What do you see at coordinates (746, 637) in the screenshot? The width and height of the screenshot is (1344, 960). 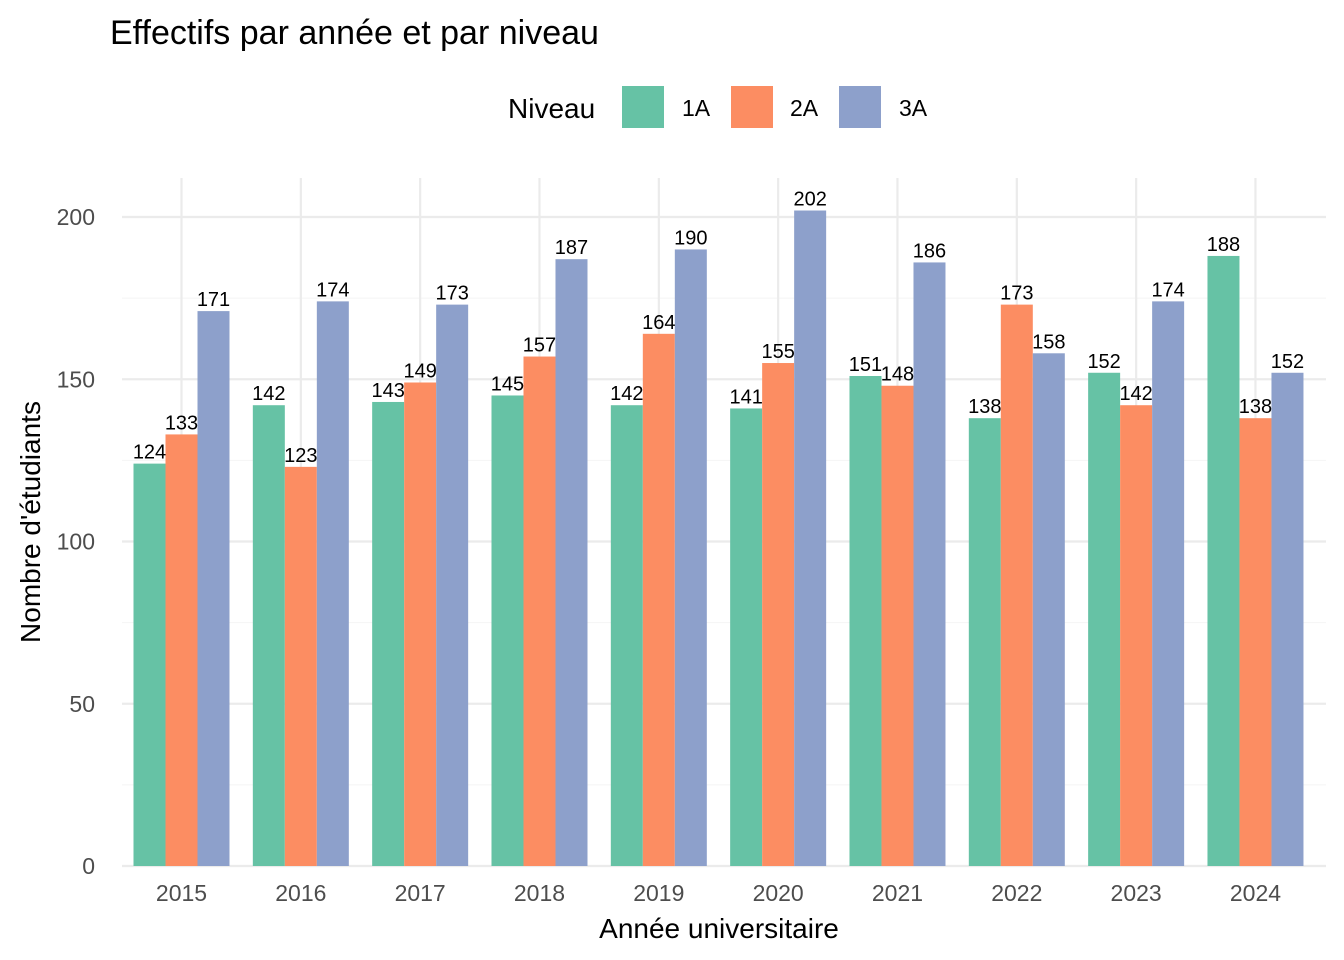 I see `bar-1A-2020` at bounding box center [746, 637].